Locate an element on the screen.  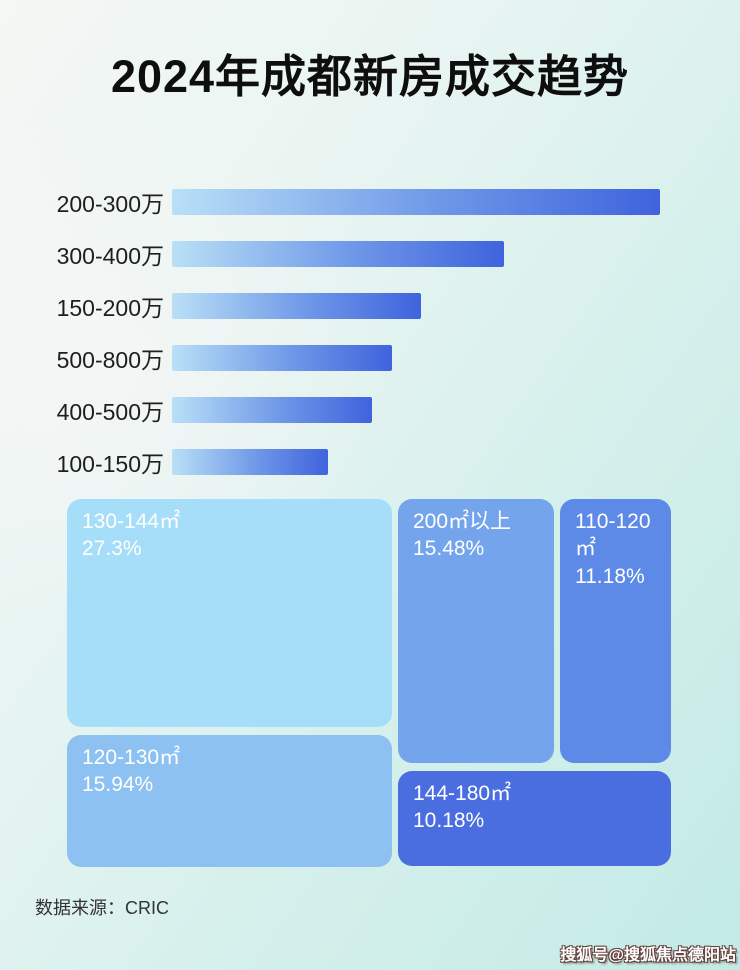
treemap-cell-label: 110-120㎡ is located at coordinates (613, 535).